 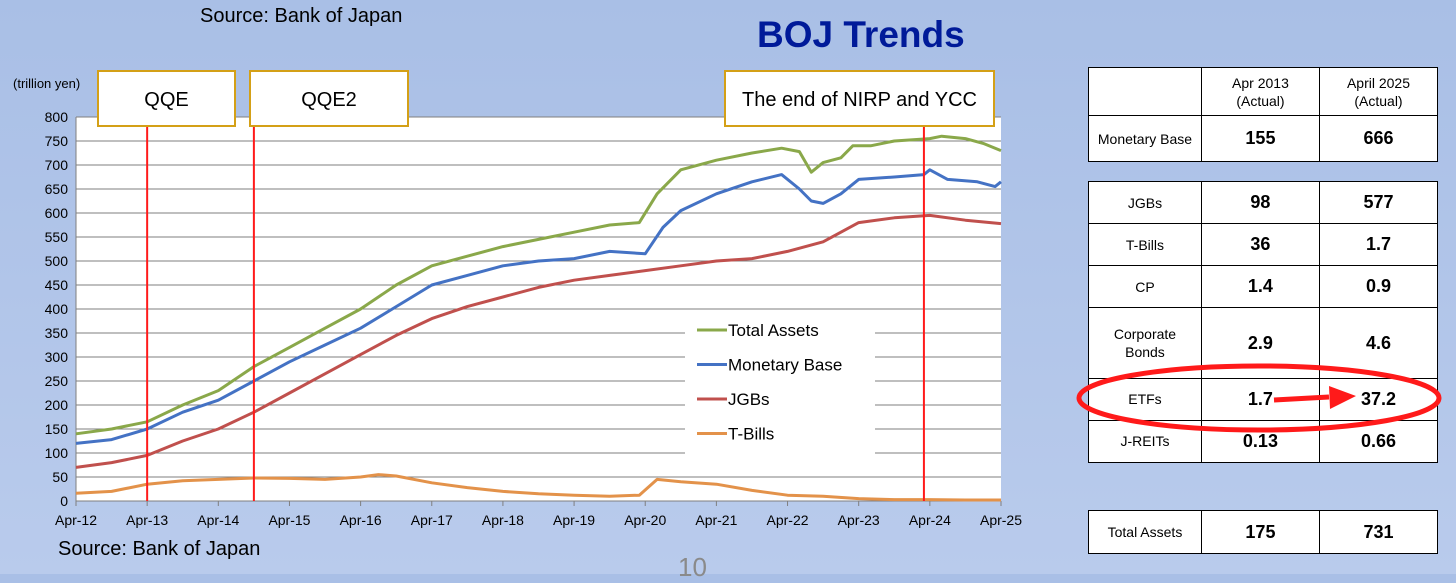 I want to click on row-label-total-assets: Total Assets, so click(x=1145, y=532).